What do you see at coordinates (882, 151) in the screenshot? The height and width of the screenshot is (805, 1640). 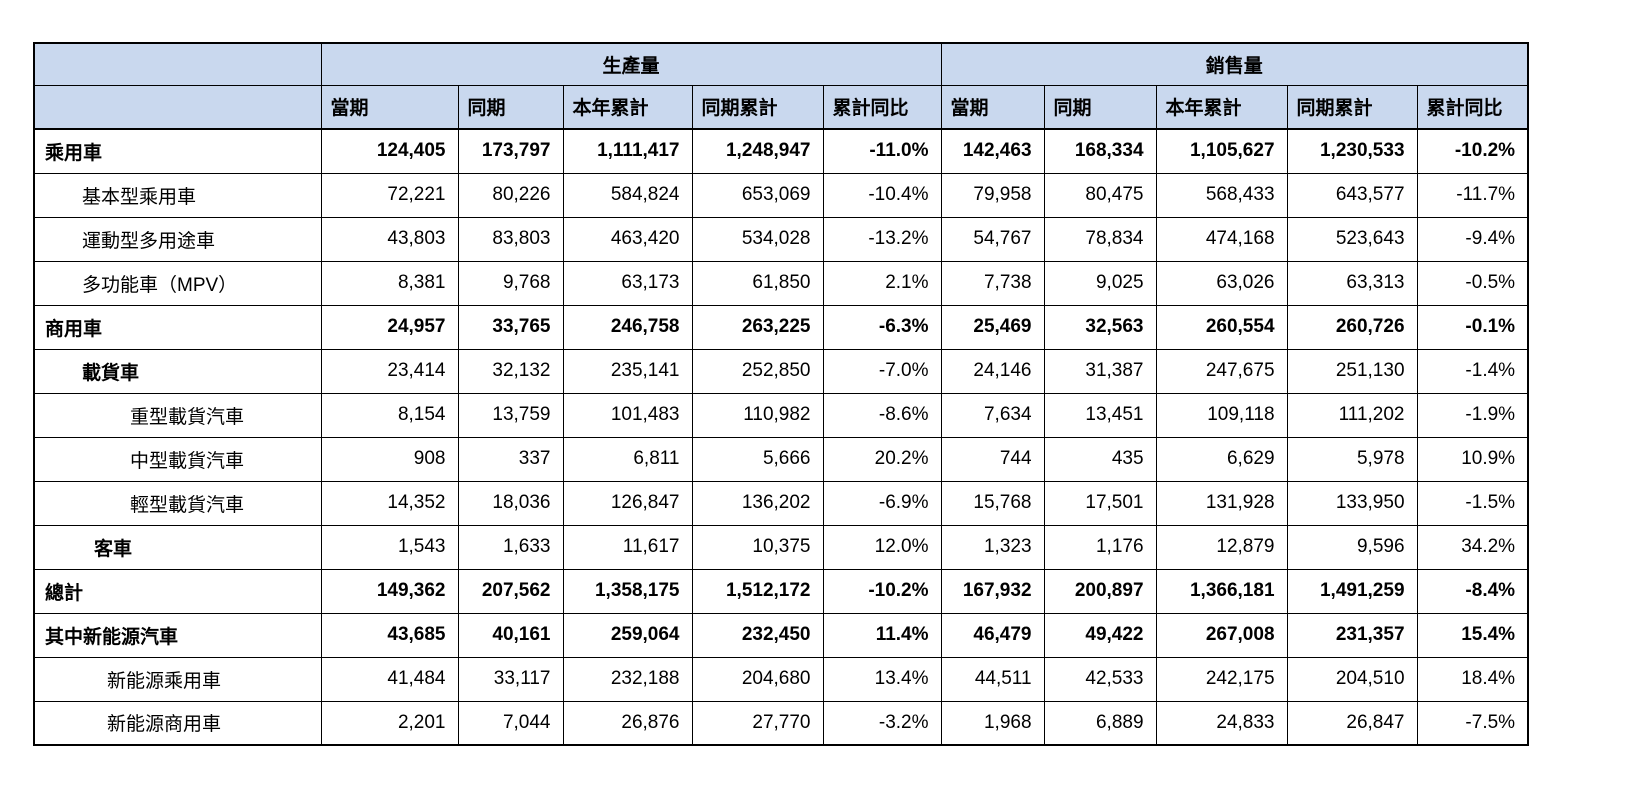 I see `production-cumulative-yoy-value: -11.0%` at bounding box center [882, 151].